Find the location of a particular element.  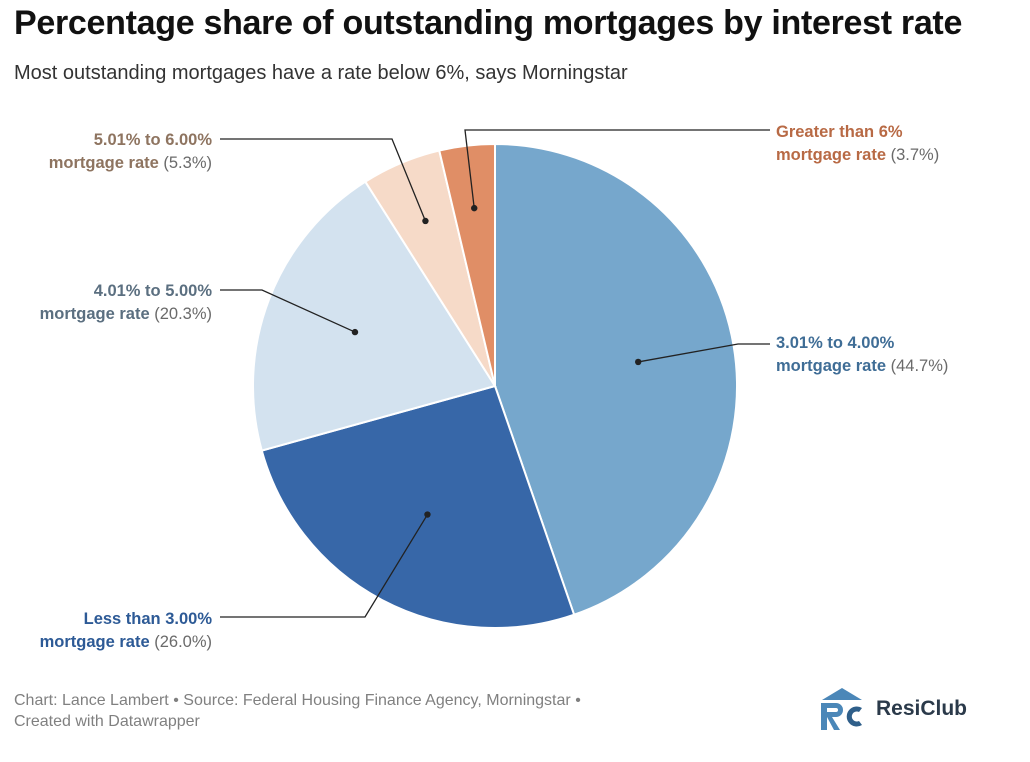

slice-label-value: (44.7%) is located at coordinates (920, 366).